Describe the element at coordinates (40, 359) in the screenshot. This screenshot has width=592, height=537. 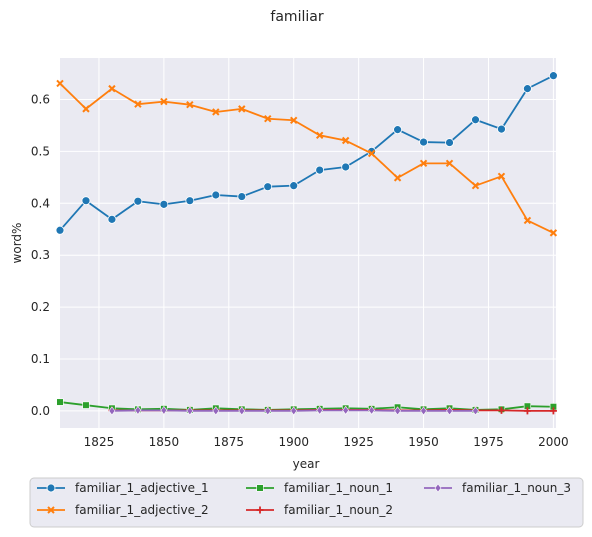
I see `y-tick-label: 0.1` at that location.